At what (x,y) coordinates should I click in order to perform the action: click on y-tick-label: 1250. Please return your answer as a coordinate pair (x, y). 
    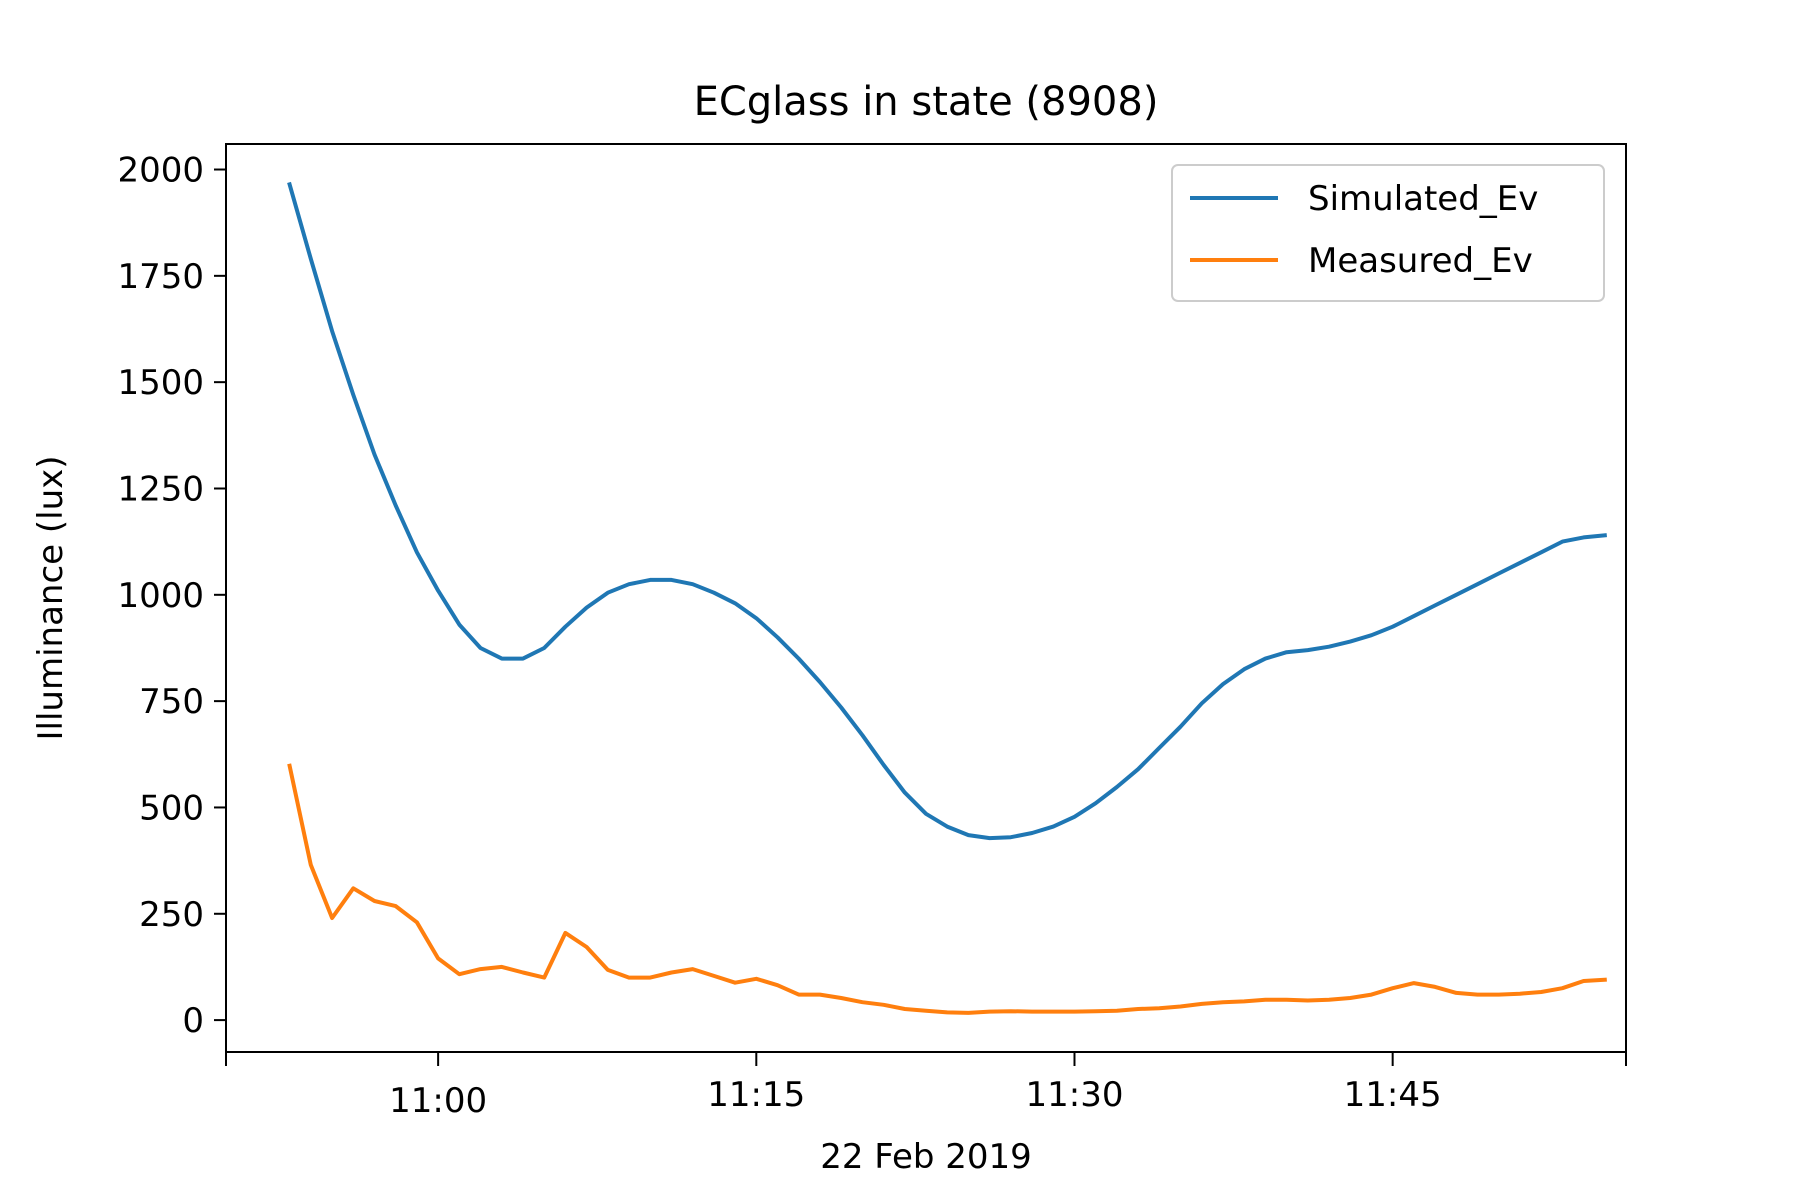
    Looking at the image, I should click on (160, 489).